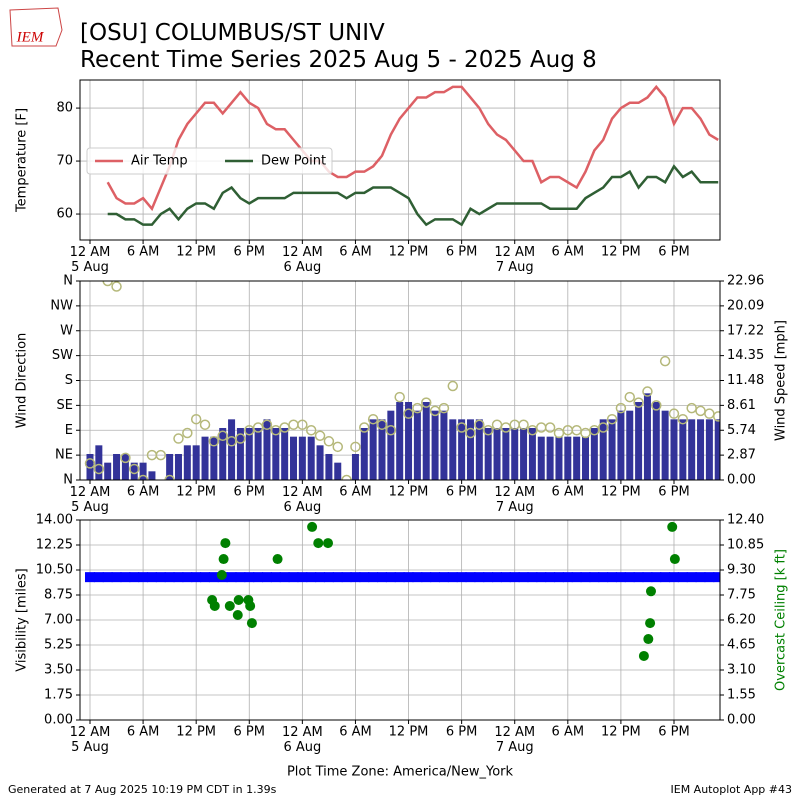  What do you see at coordinates (673, 252) in the screenshot?
I see `x-tick-label: 6 PM` at bounding box center [673, 252].